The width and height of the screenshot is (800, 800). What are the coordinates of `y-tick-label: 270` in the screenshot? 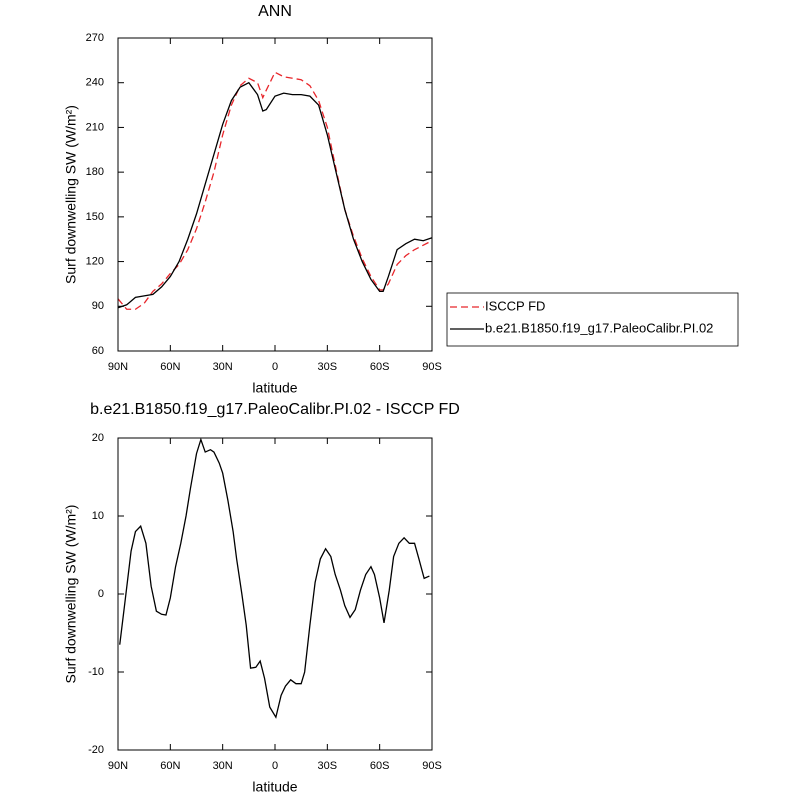 It's located at (95, 38).